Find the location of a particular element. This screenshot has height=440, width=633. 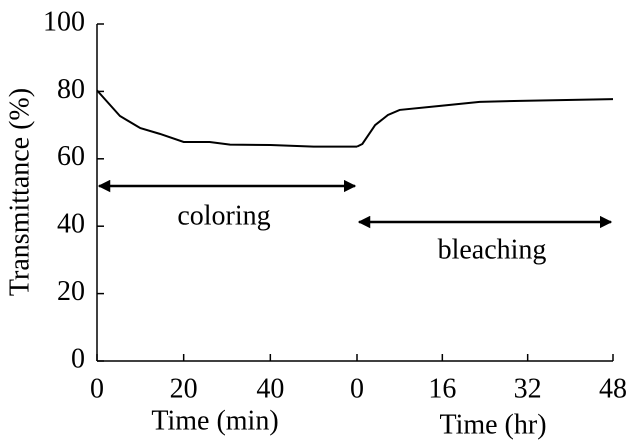

x-axis-label: Time (min) is located at coordinates (214, 420).